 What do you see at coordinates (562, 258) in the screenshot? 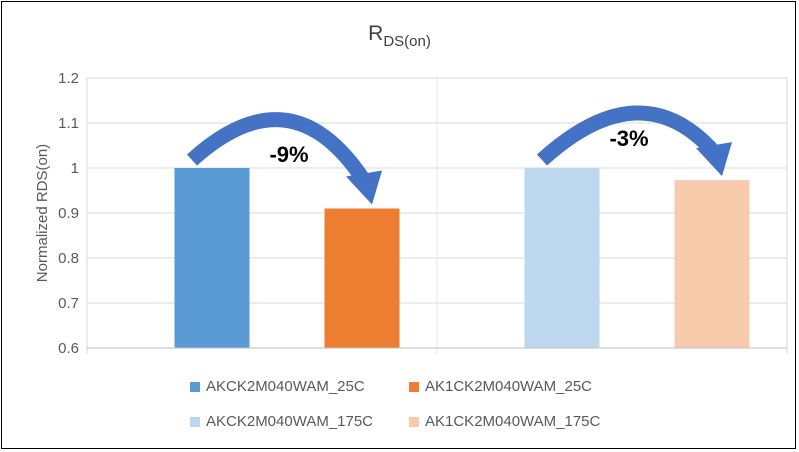
I see `bar-AKCK2M040WAM_175C` at bounding box center [562, 258].